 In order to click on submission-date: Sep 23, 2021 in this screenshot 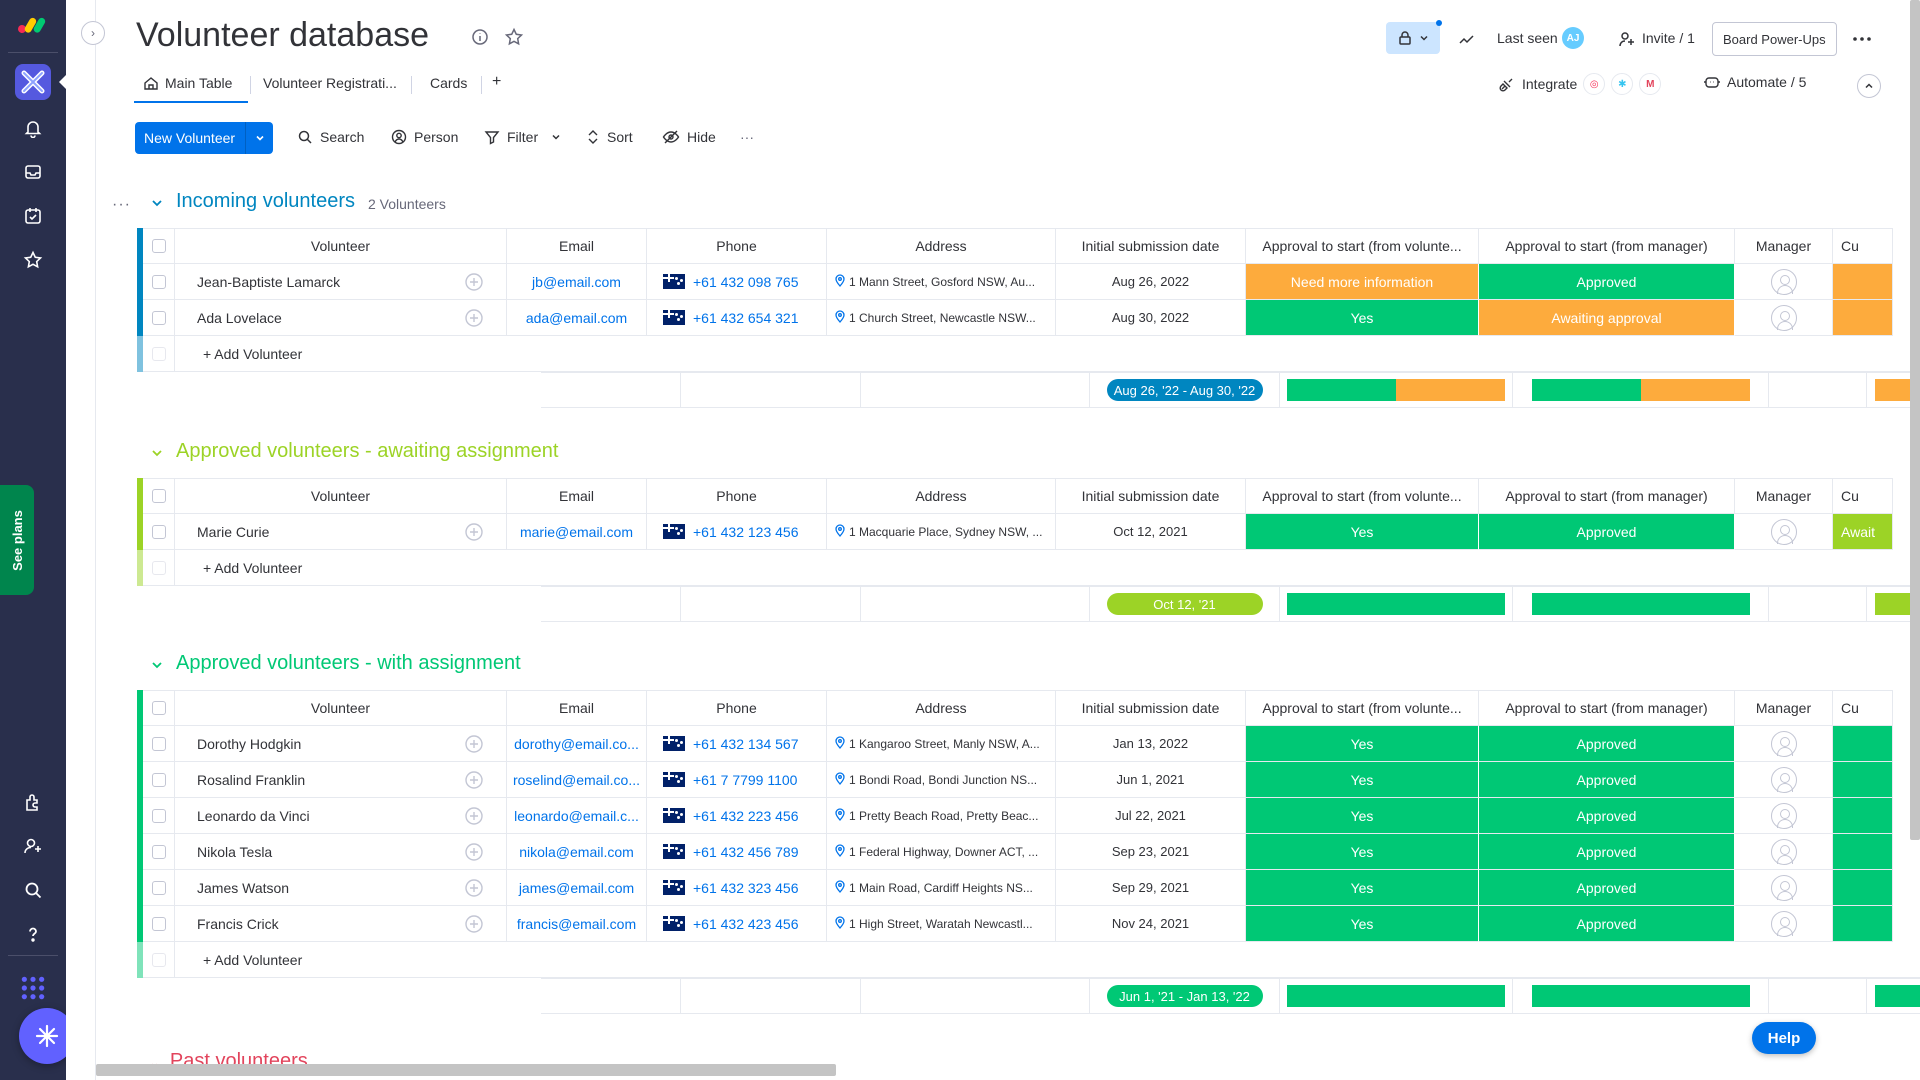, I will do `click(1151, 852)`.